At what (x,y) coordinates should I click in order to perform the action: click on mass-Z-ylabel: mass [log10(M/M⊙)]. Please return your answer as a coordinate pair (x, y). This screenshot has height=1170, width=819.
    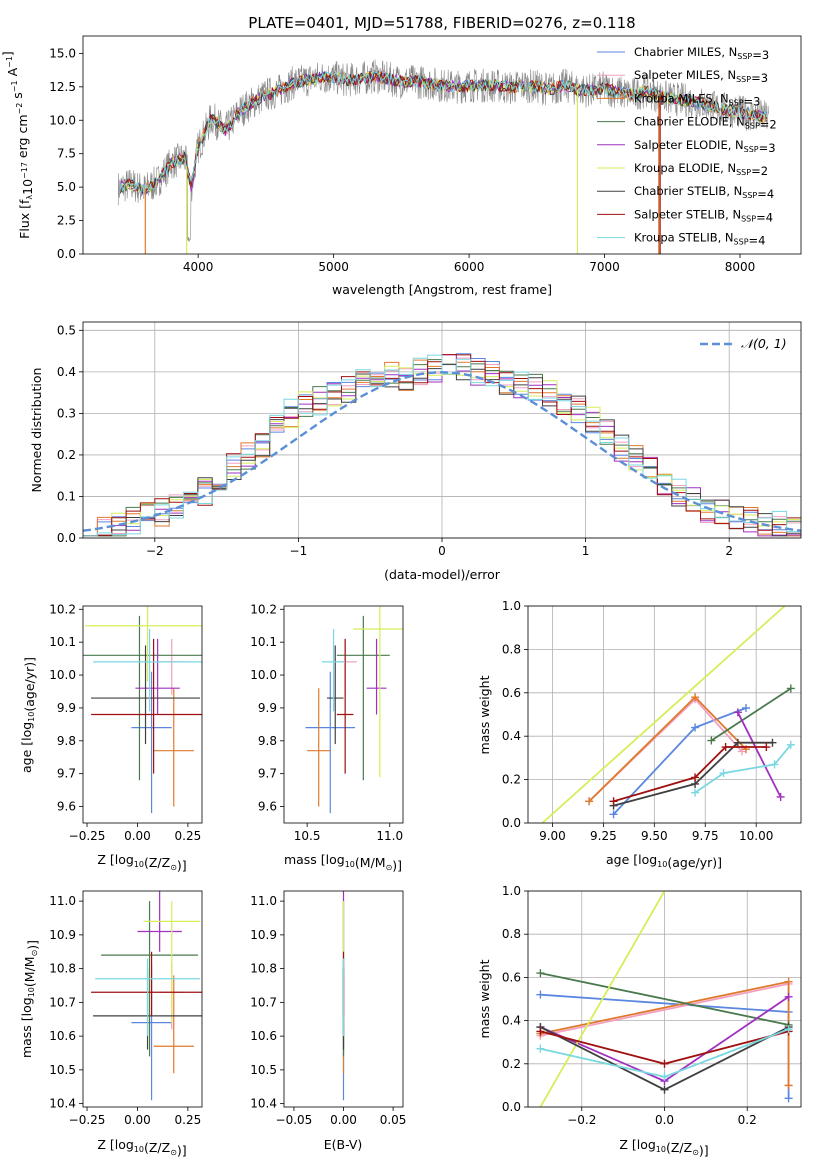
    Looking at the image, I should click on (29, 999).